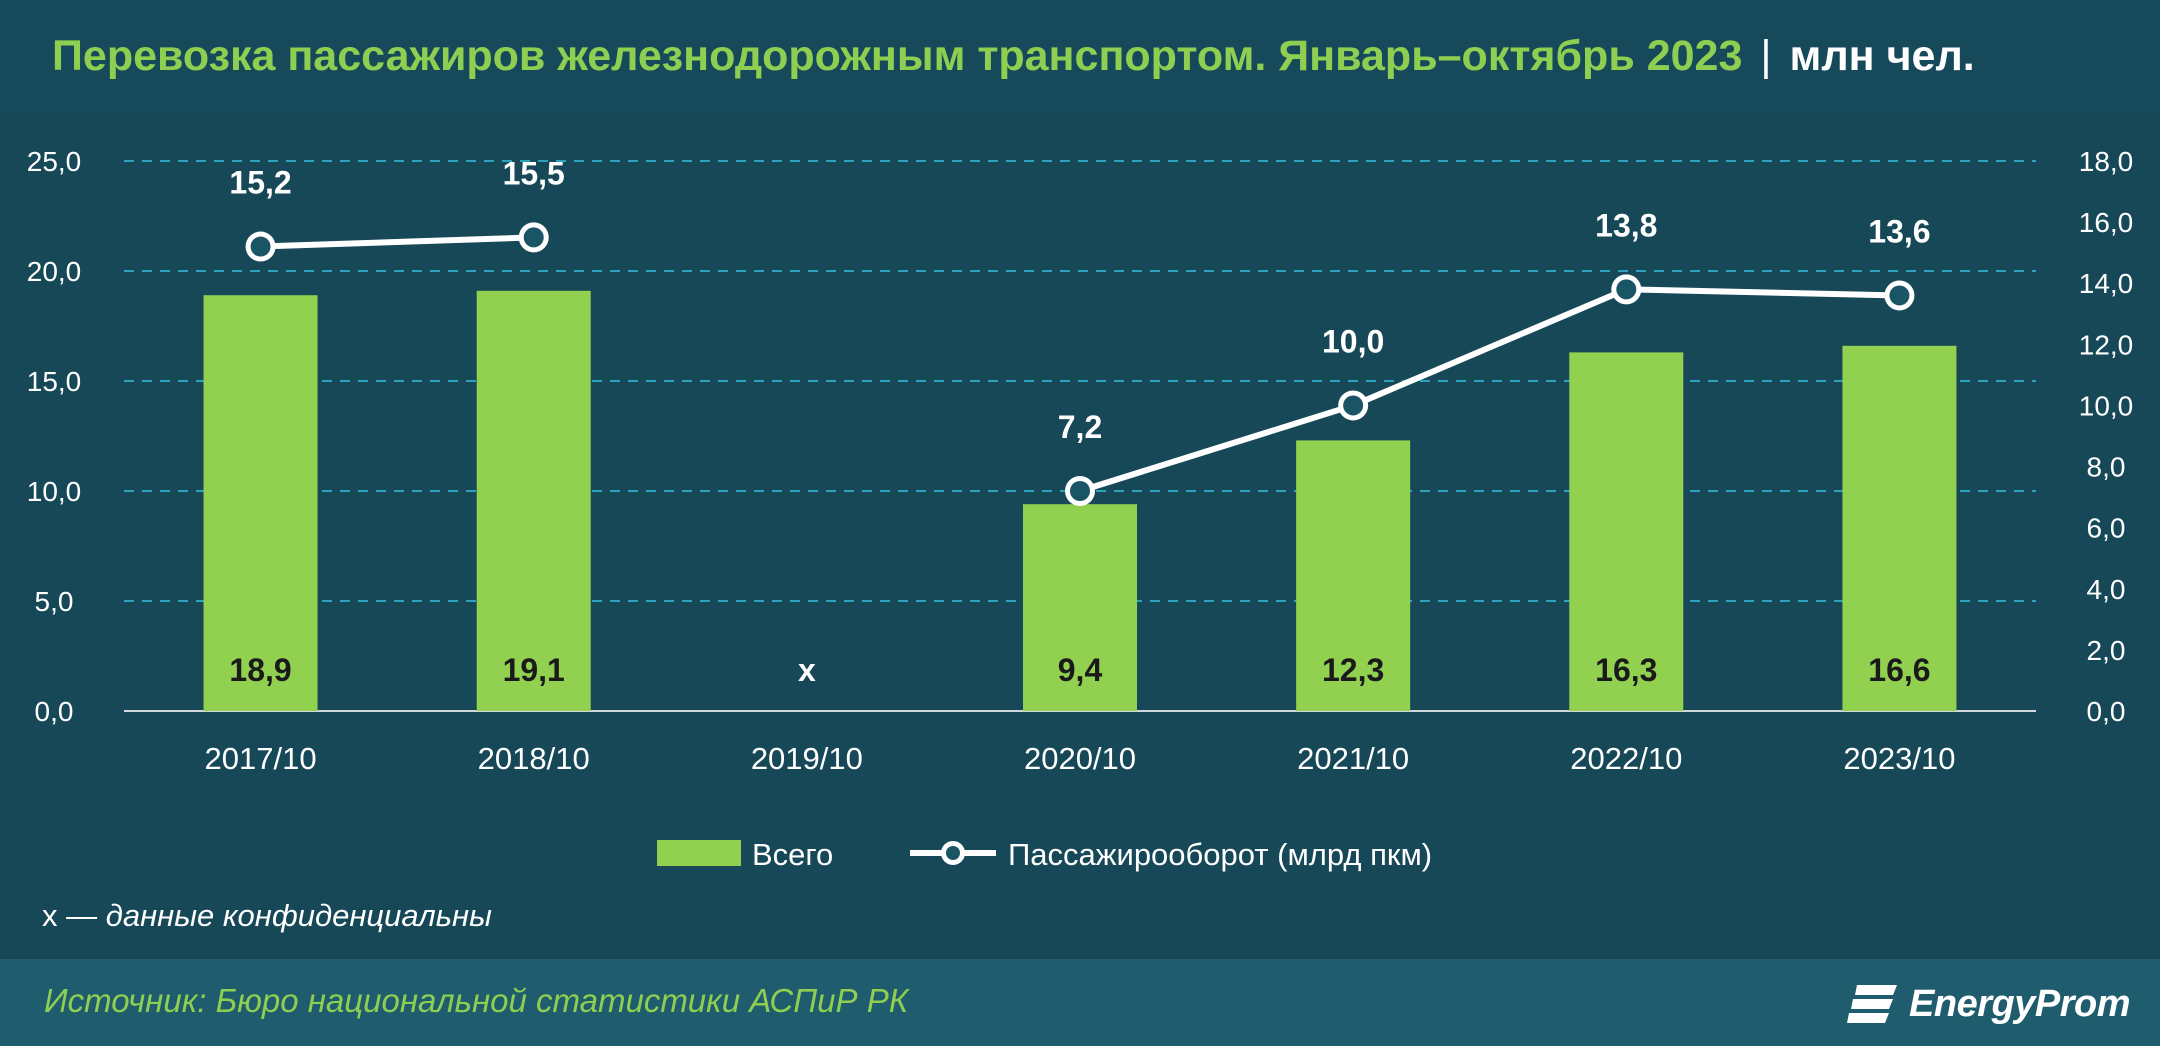 The height and width of the screenshot is (1046, 2160). Describe the element at coordinates (2106, 528) in the screenshot. I see `y-right-tick-label: 6,0` at that location.